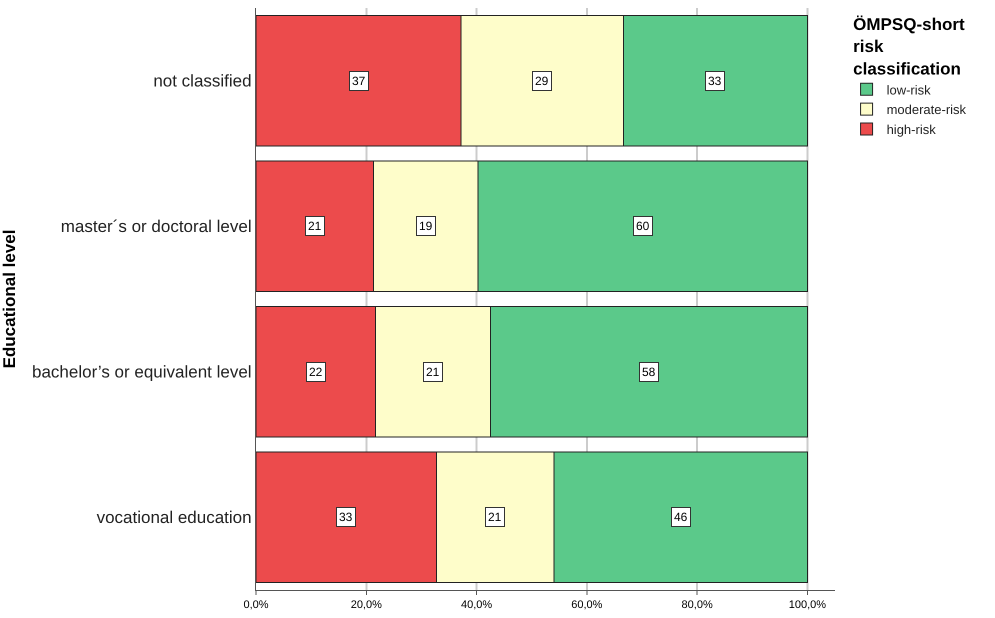  I want to click on y-tick-label: vocational education, so click(174, 518).